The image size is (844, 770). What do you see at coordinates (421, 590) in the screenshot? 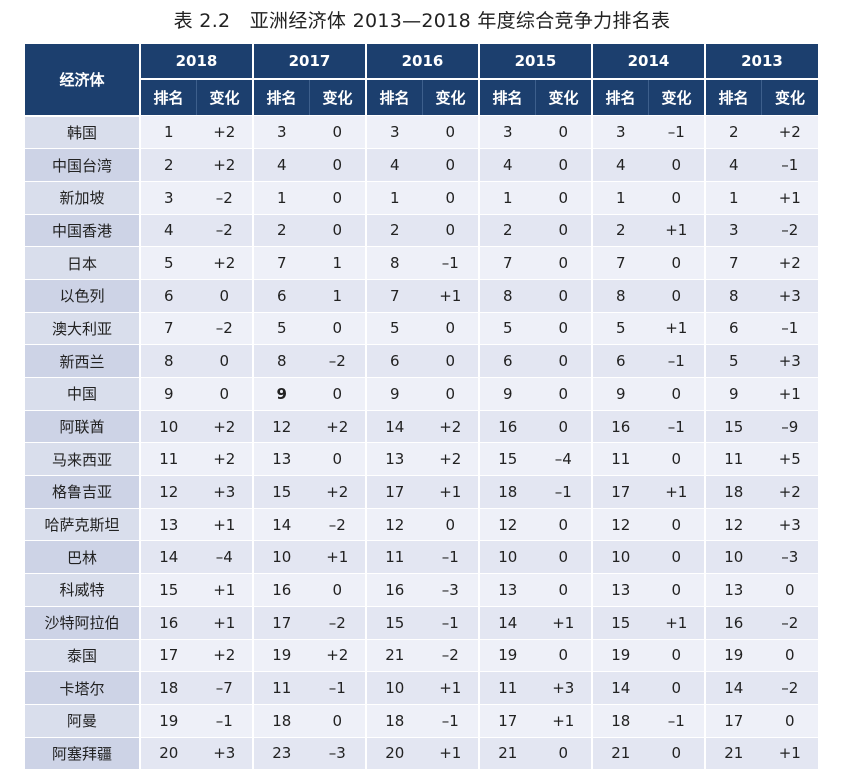
I see `table-row: 科威特 15 +1 16 0 16 –3 13 0 13 0 13 0` at bounding box center [421, 590].